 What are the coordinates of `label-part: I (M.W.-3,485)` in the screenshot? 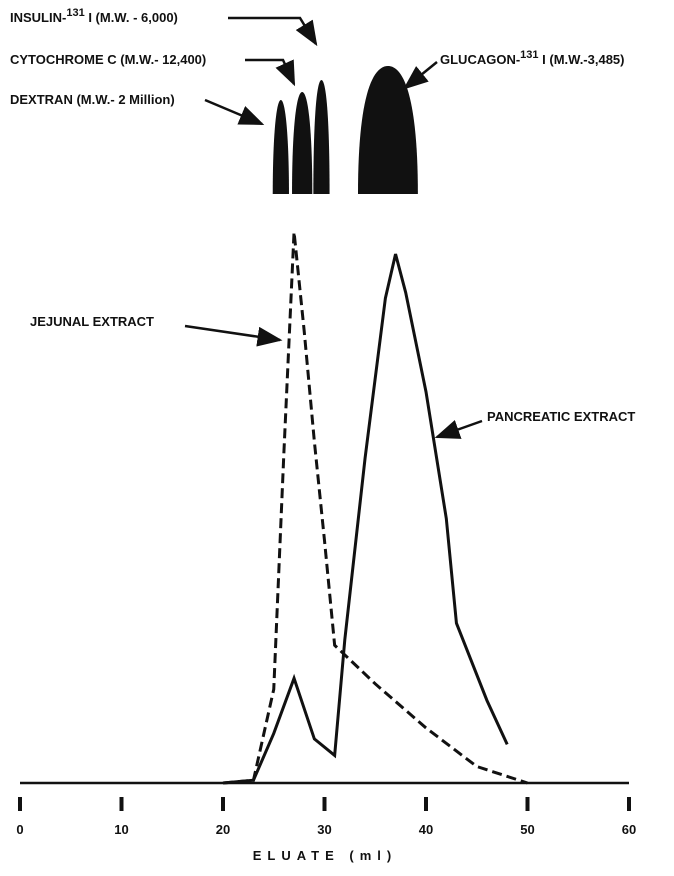 It's located at (582, 59).